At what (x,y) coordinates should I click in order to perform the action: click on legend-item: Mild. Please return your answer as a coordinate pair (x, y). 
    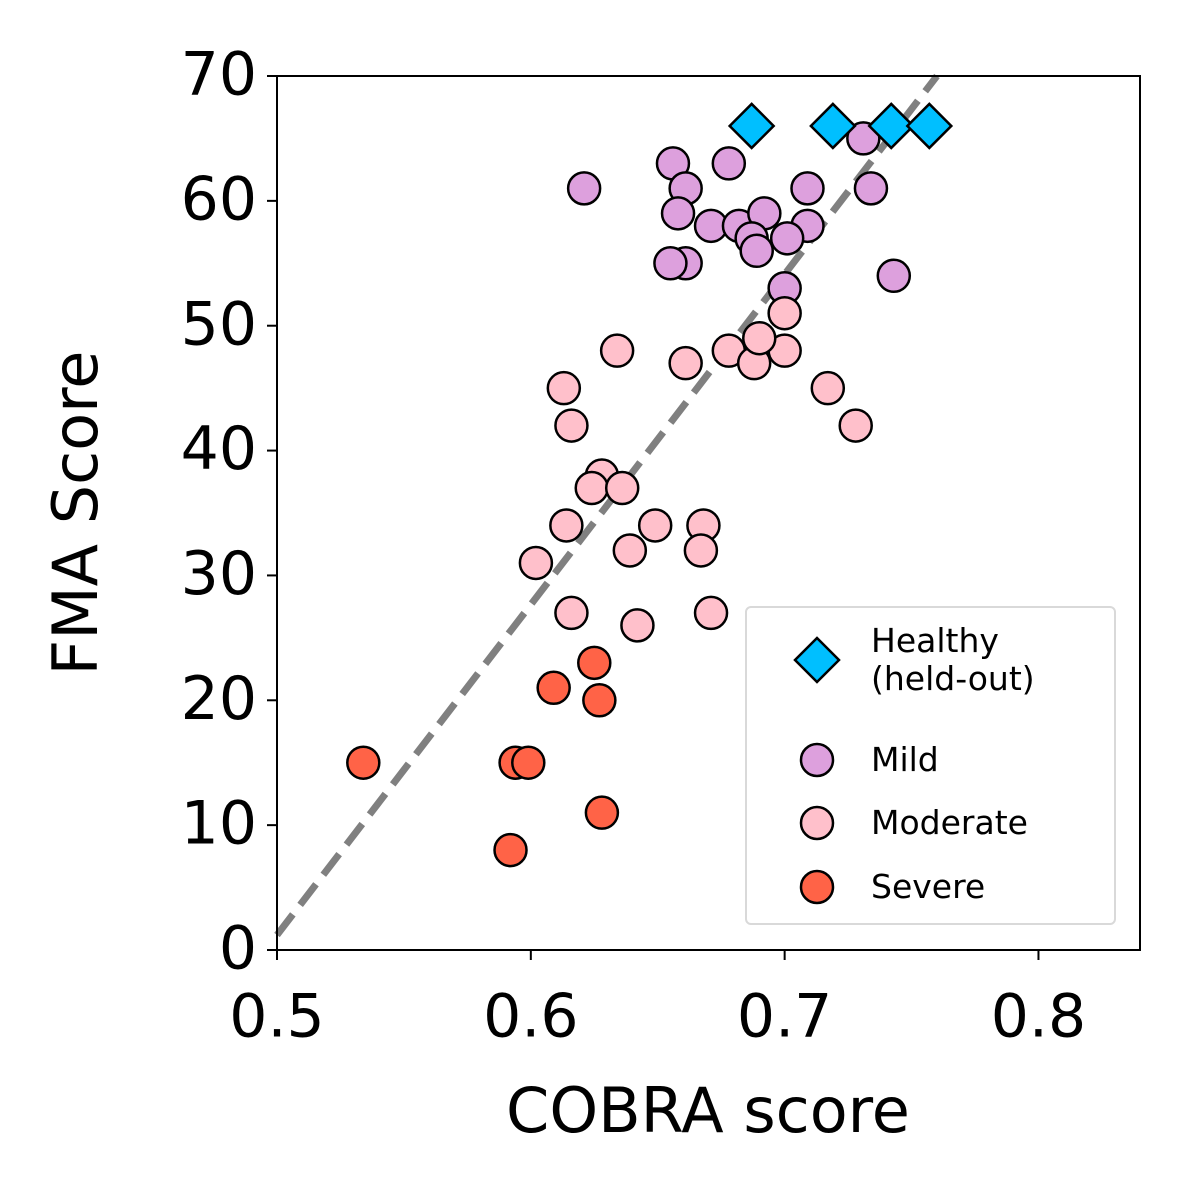
    Looking at the image, I should click on (930, 760).